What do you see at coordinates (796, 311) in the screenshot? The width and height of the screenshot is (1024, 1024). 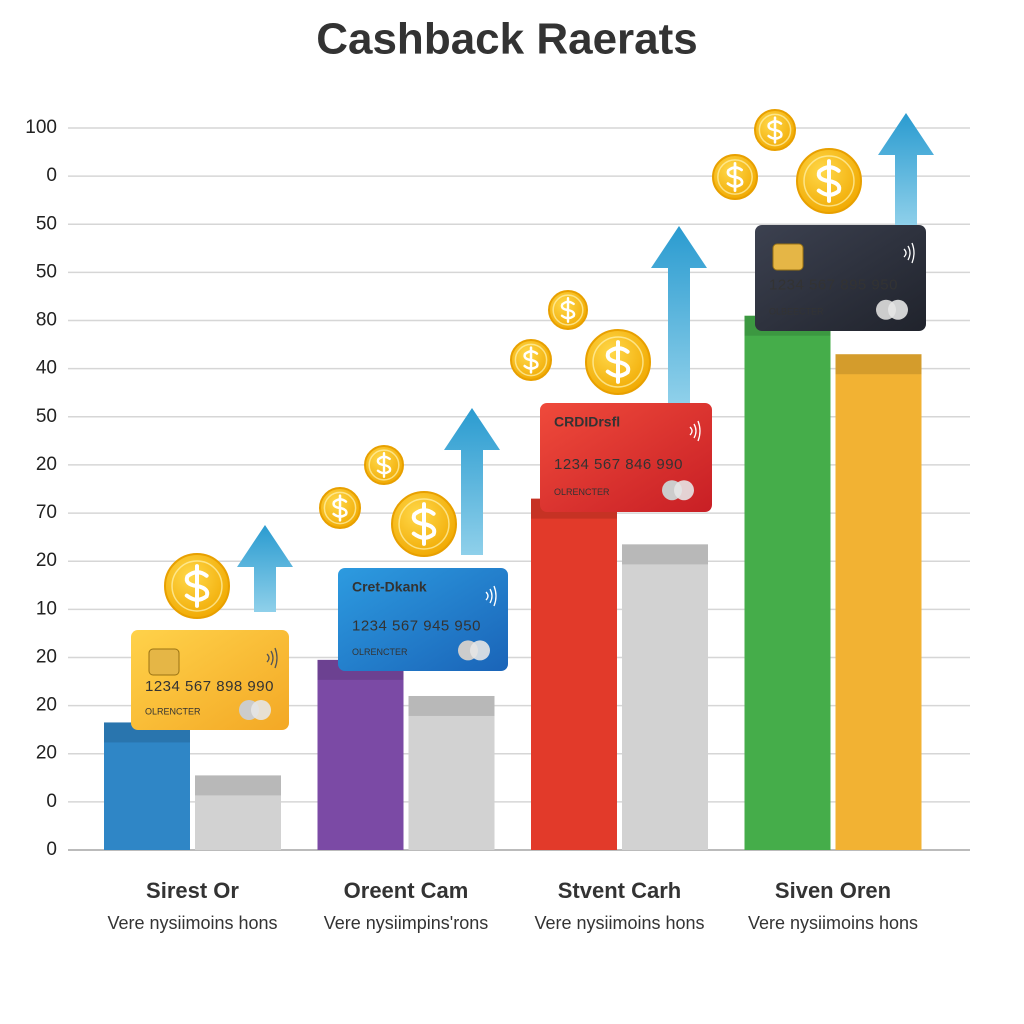 I see `card-holder: OLBEECTER` at bounding box center [796, 311].